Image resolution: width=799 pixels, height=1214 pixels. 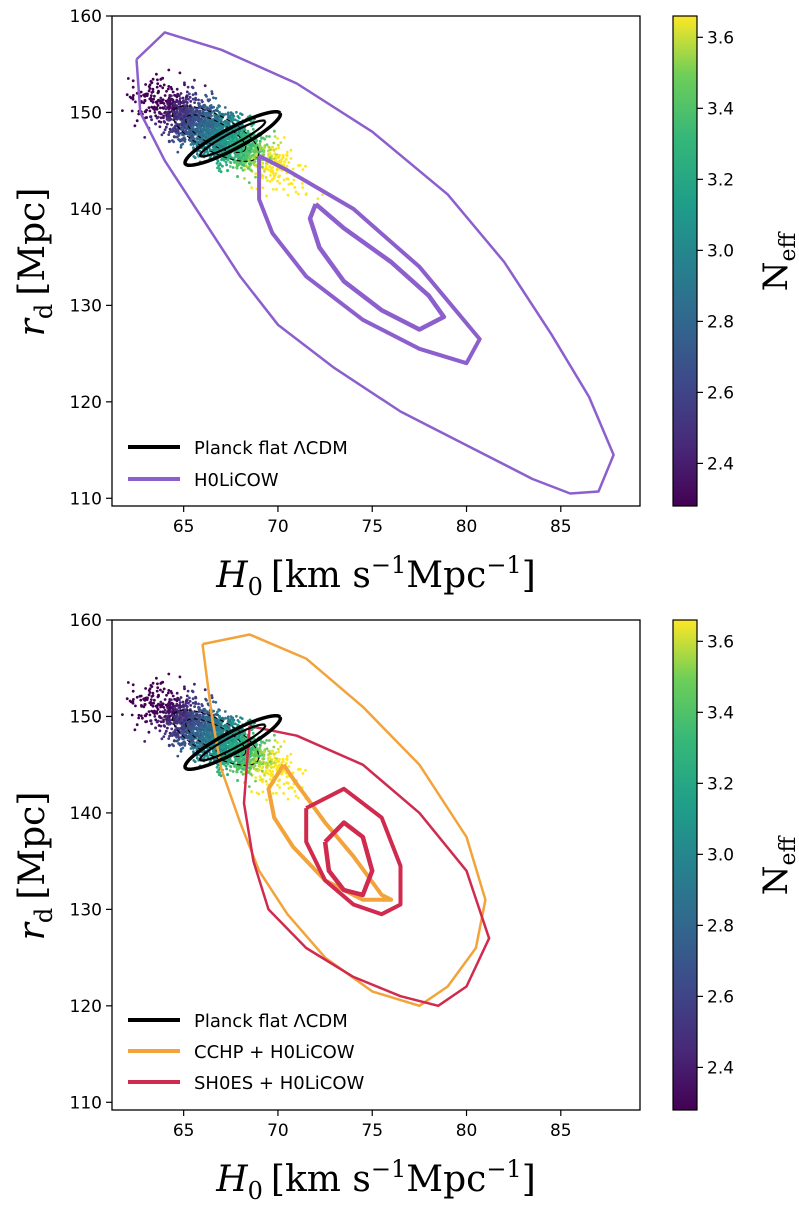 What do you see at coordinates (86, 210) in the screenshot?
I see `y-tick-label: 140` at bounding box center [86, 210].